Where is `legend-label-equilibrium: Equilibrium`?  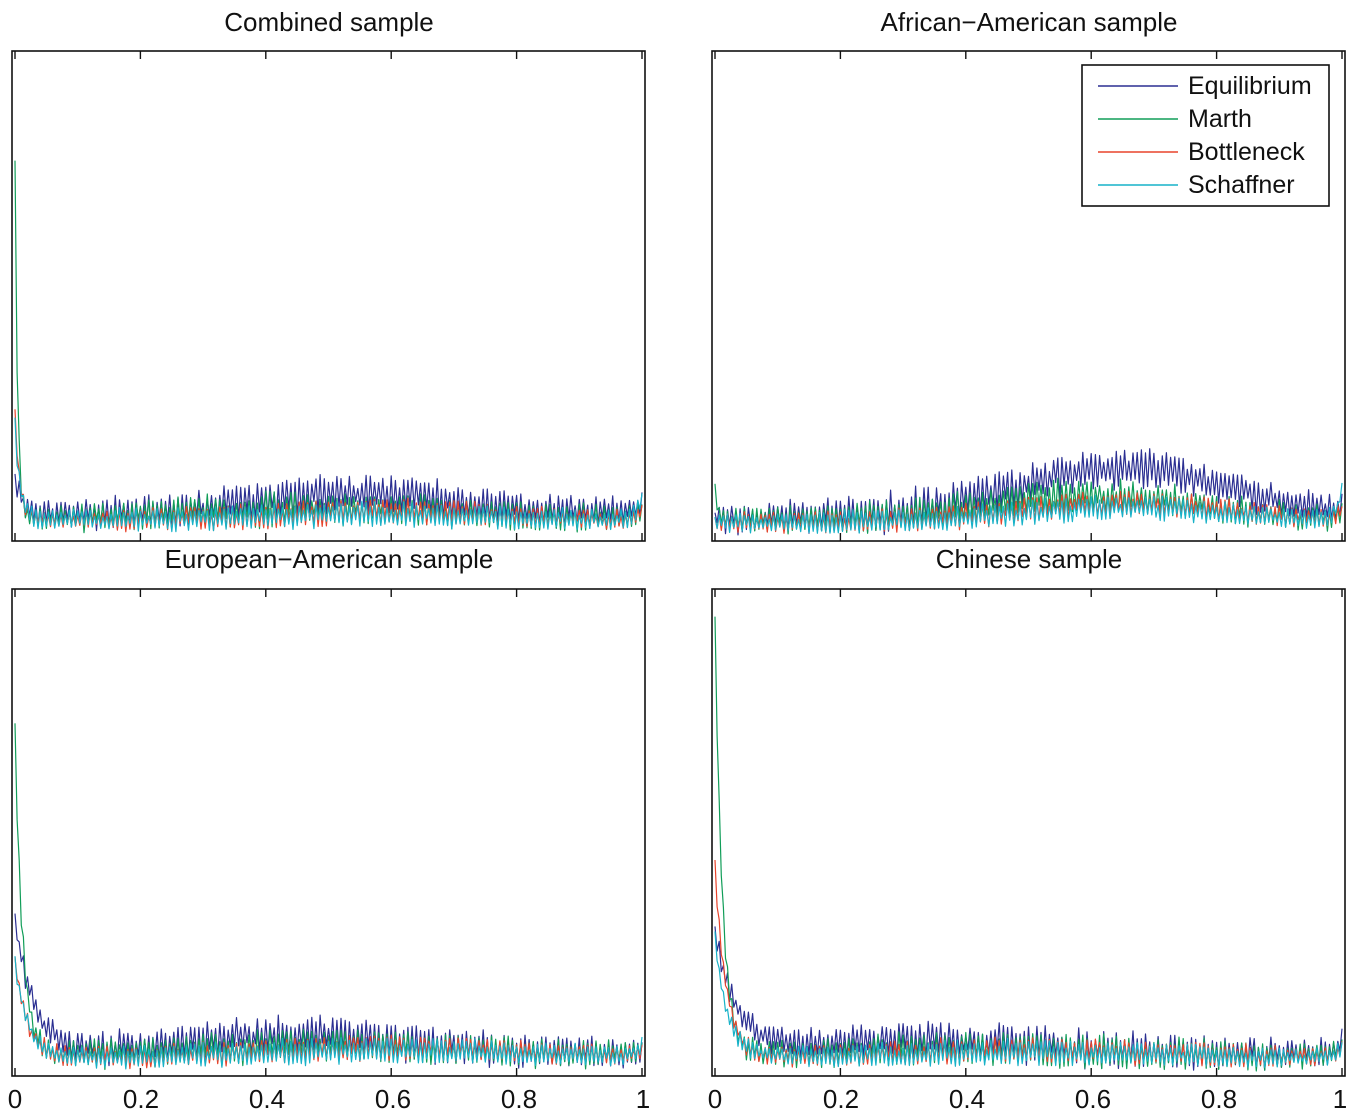
legend-label-equilibrium: Equilibrium is located at coordinates (1250, 86).